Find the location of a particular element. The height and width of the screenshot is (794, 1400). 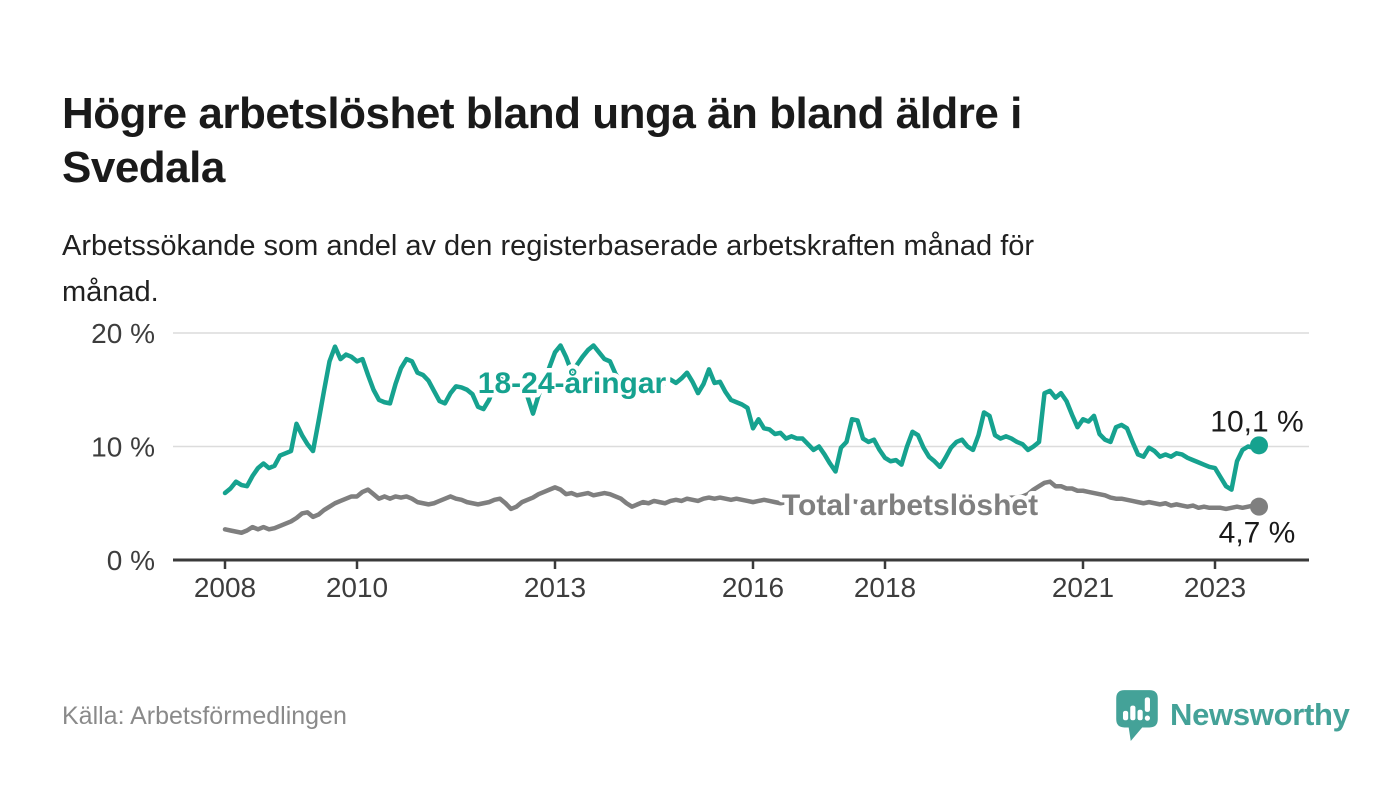

source-note: Källa: Arbetsförmedlingen is located at coordinates (204, 716).